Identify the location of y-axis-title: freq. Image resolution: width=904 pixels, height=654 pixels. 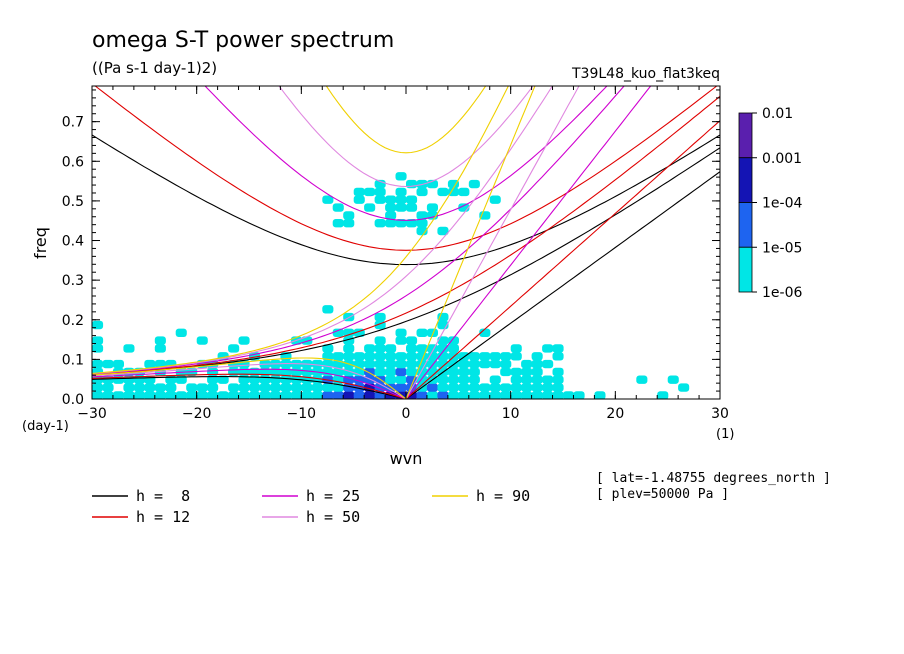
(40, 243).